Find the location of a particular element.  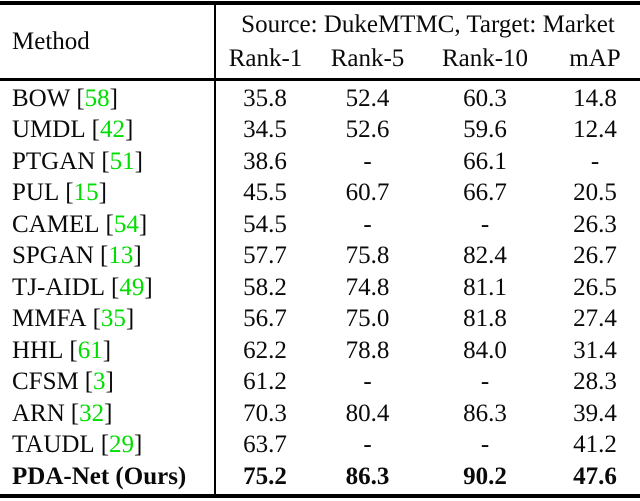

citation-number: 49 is located at coordinates (132, 287).